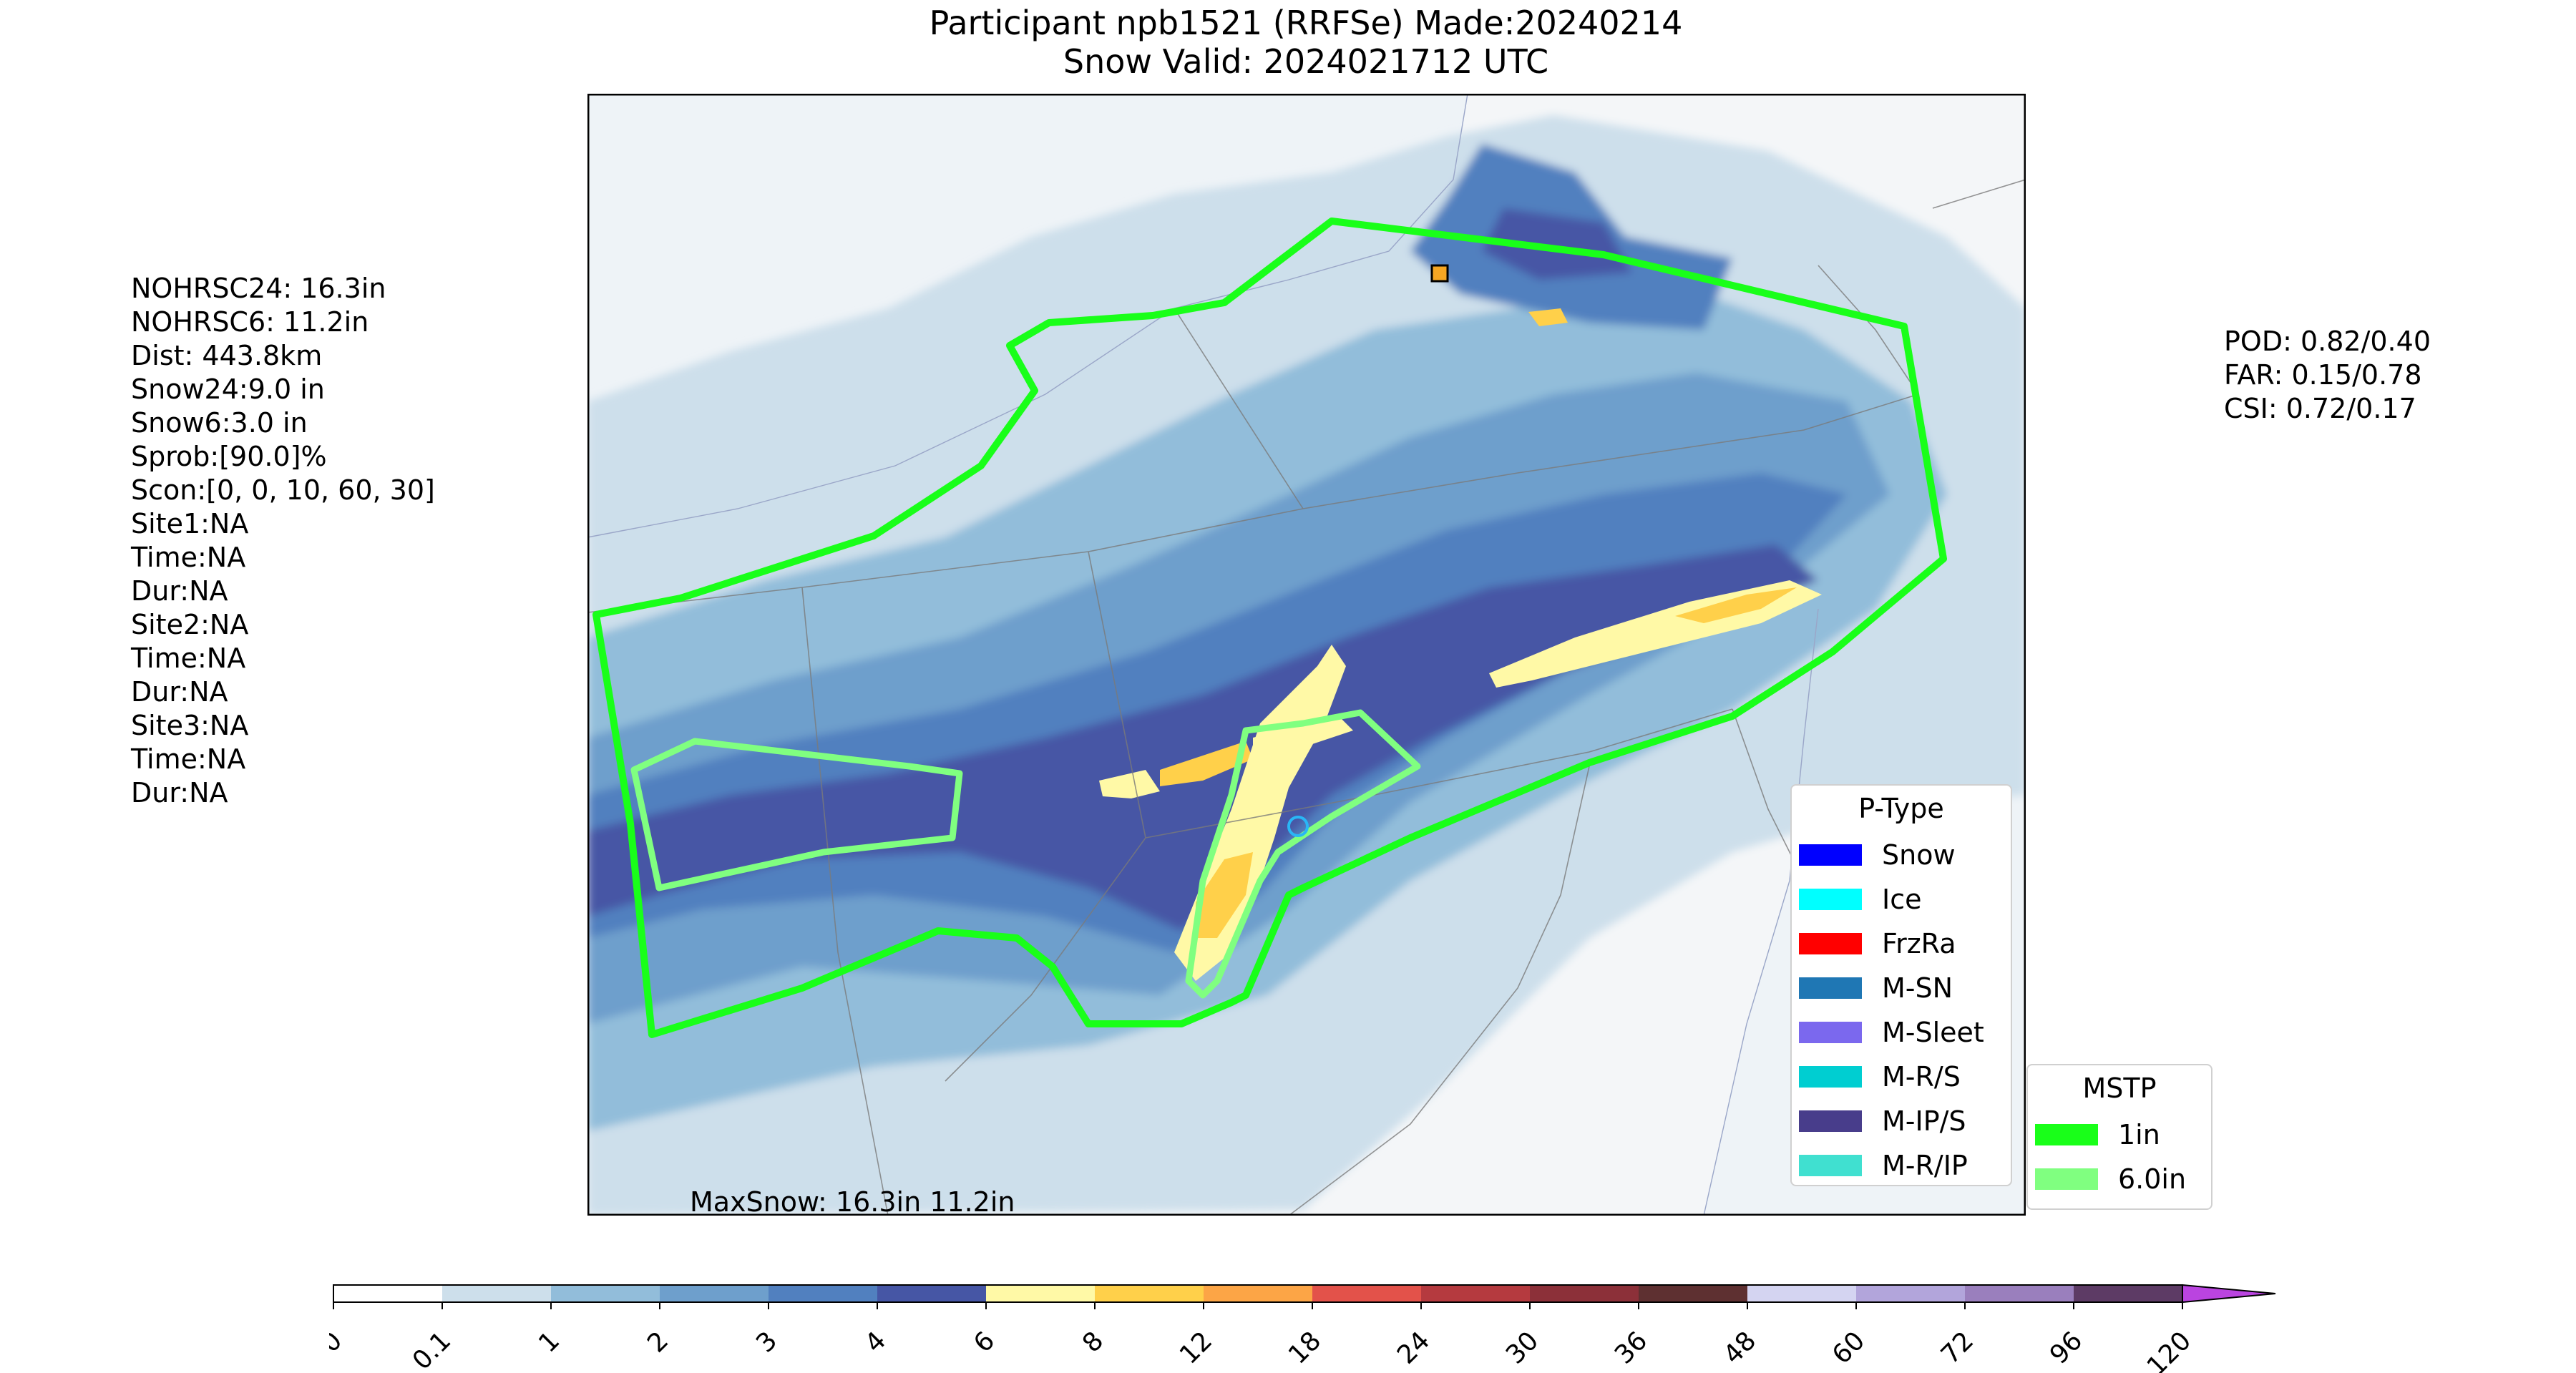  What do you see at coordinates (1924, 1121) in the screenshot?
I see `legend-label: M-IP/S` at bounding box center [1924, 1121].